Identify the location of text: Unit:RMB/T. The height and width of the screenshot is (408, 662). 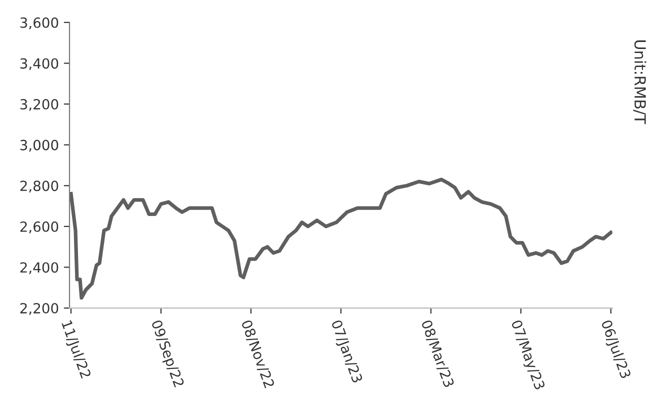
(639, 82).